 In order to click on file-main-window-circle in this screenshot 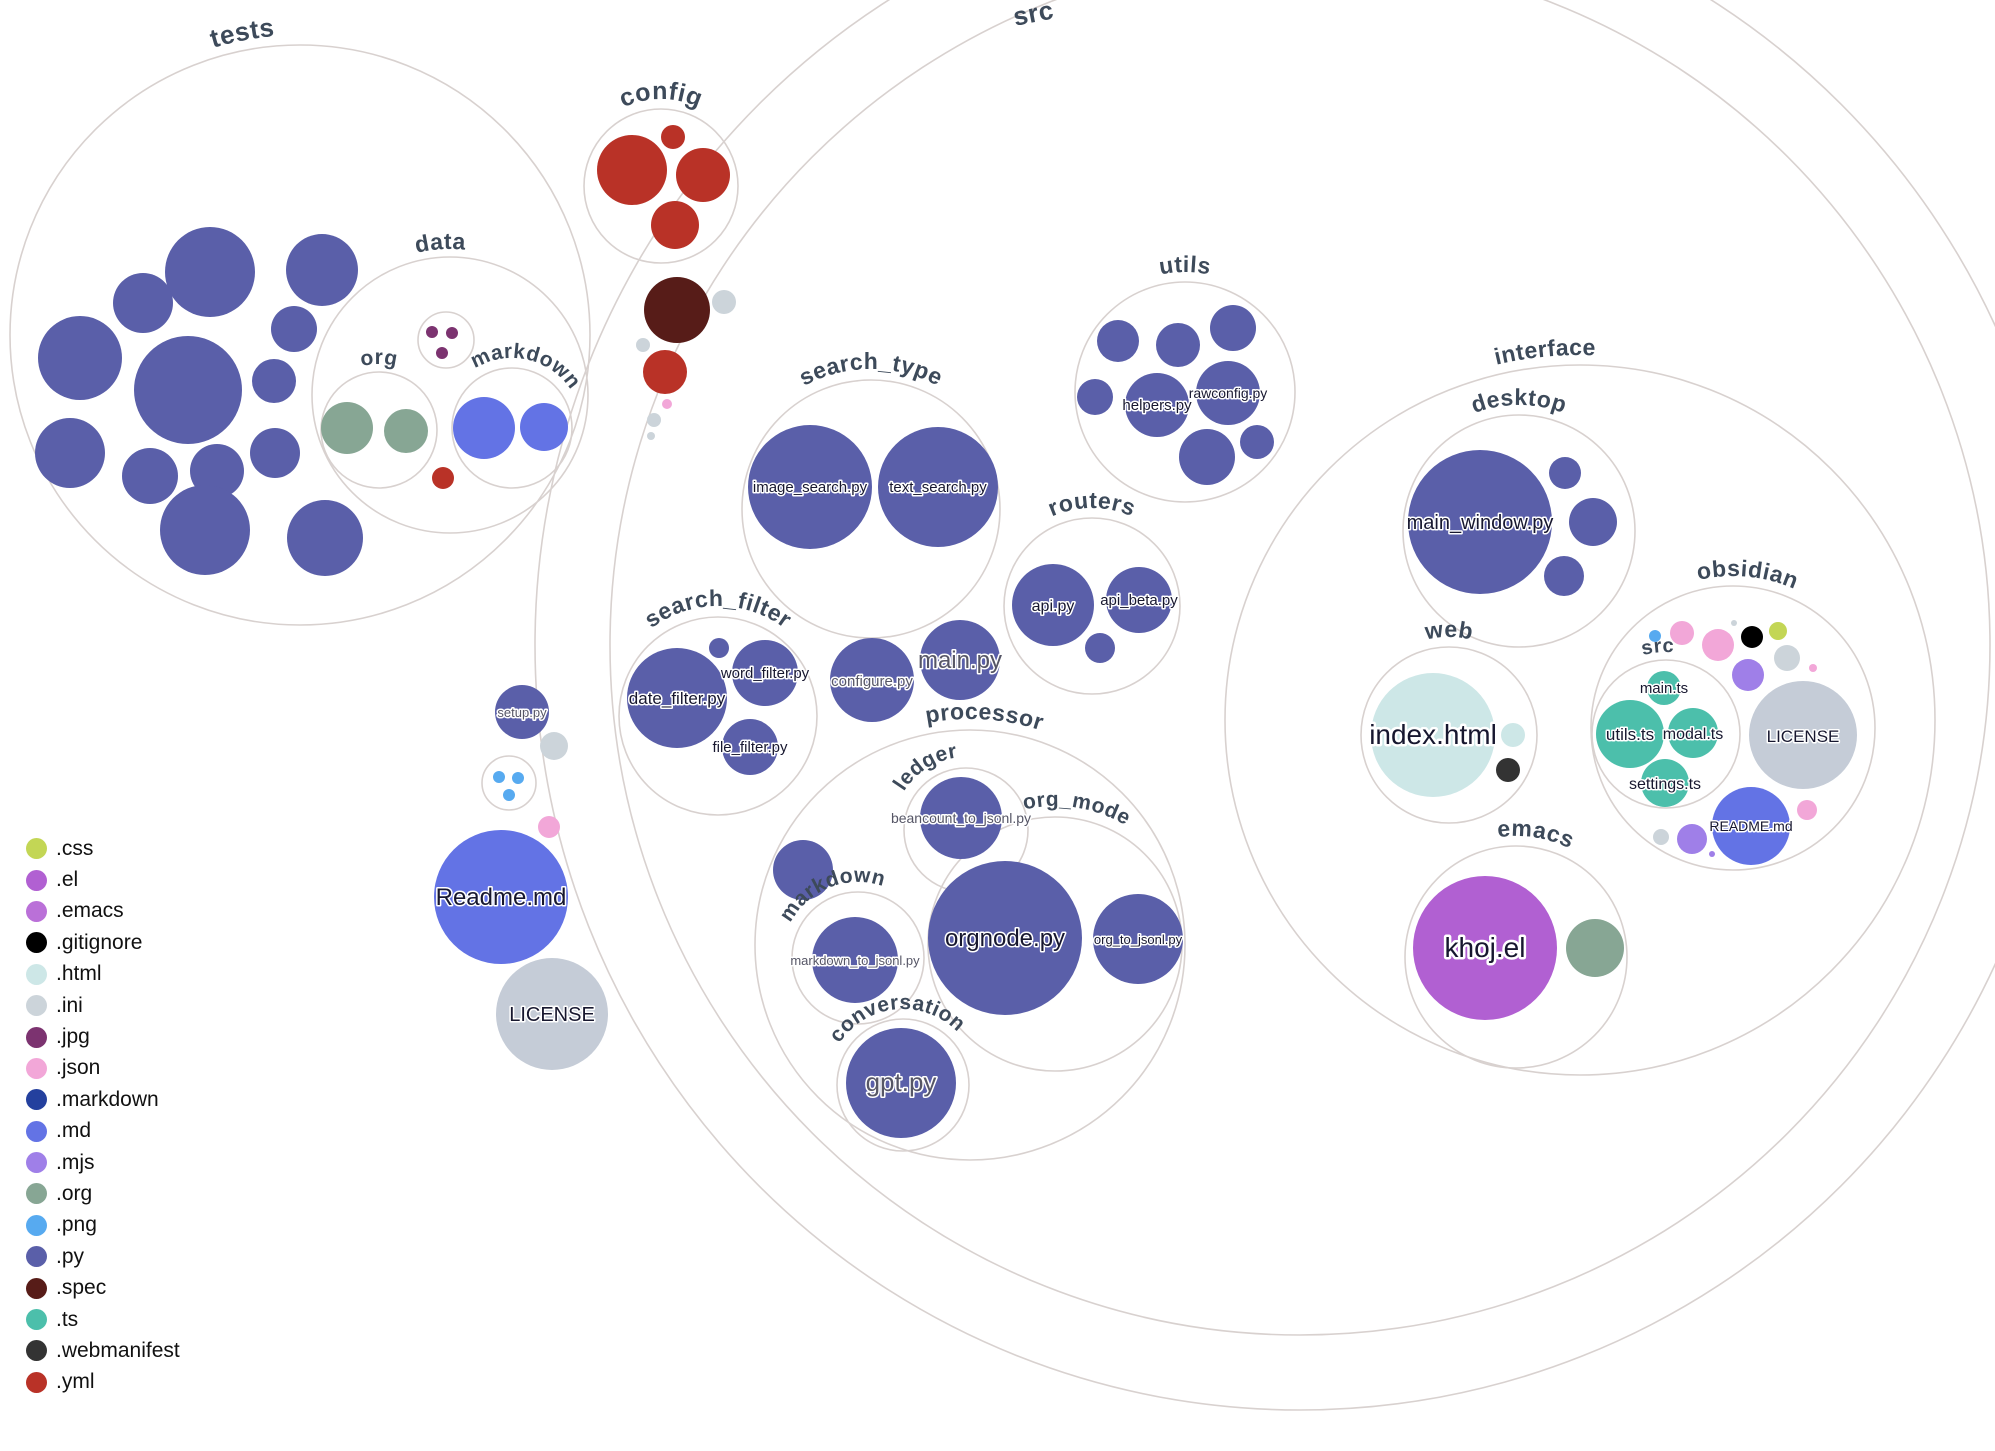, I will do `click(1480, 522)`.